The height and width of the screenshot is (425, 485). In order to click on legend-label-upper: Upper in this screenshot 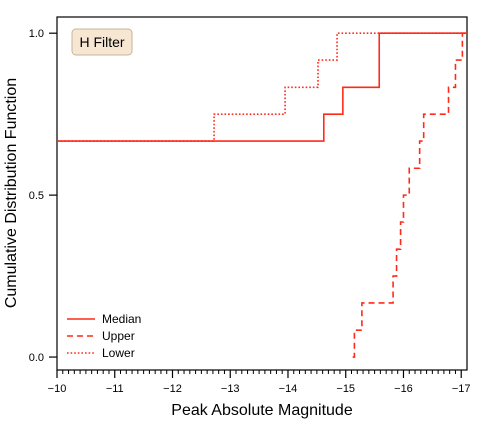, I will do `click(118, 336)`.